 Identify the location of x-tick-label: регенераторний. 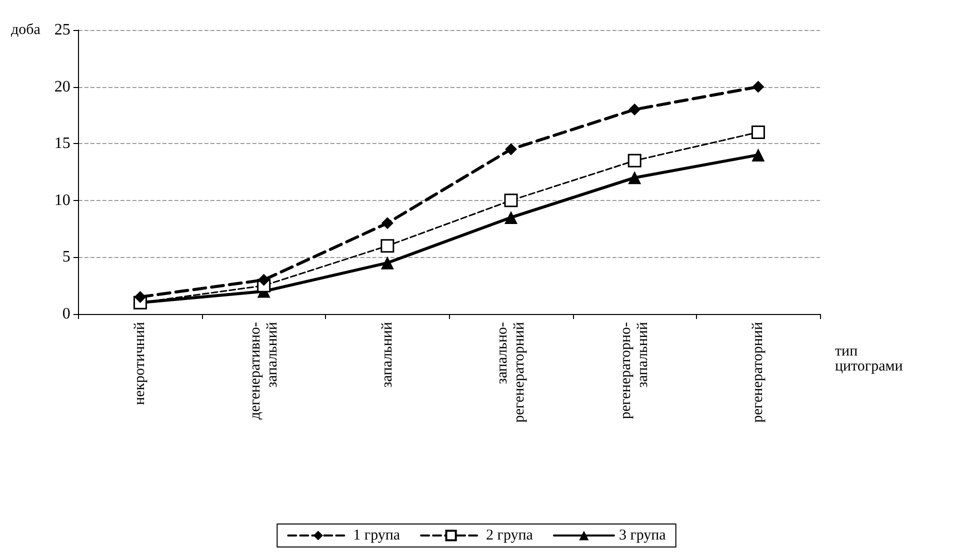
(758, 372).